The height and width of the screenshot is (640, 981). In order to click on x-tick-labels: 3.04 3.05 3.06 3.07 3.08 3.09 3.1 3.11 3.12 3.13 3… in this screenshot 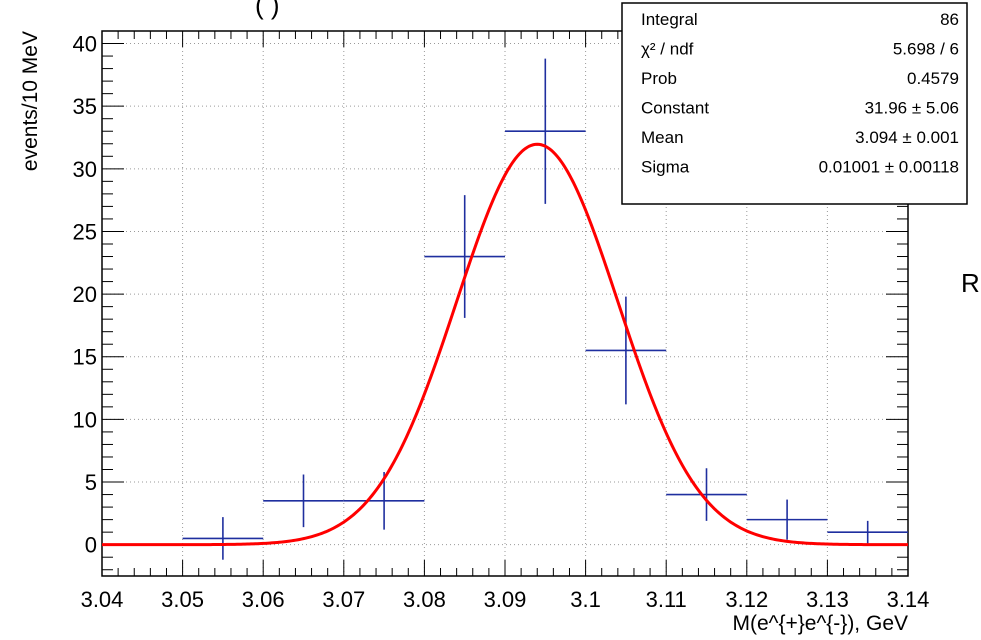, I will do `click(505, 599)`.